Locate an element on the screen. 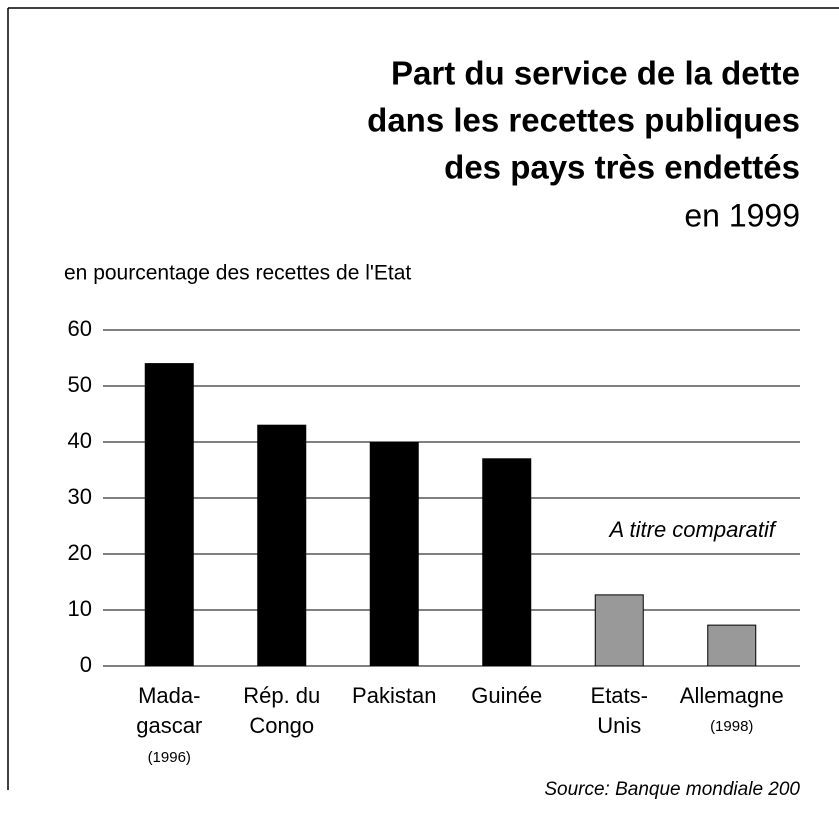 This screenshot has width=839, height=819. x-tick-label: Etats- is located at coordinates (619, 695).